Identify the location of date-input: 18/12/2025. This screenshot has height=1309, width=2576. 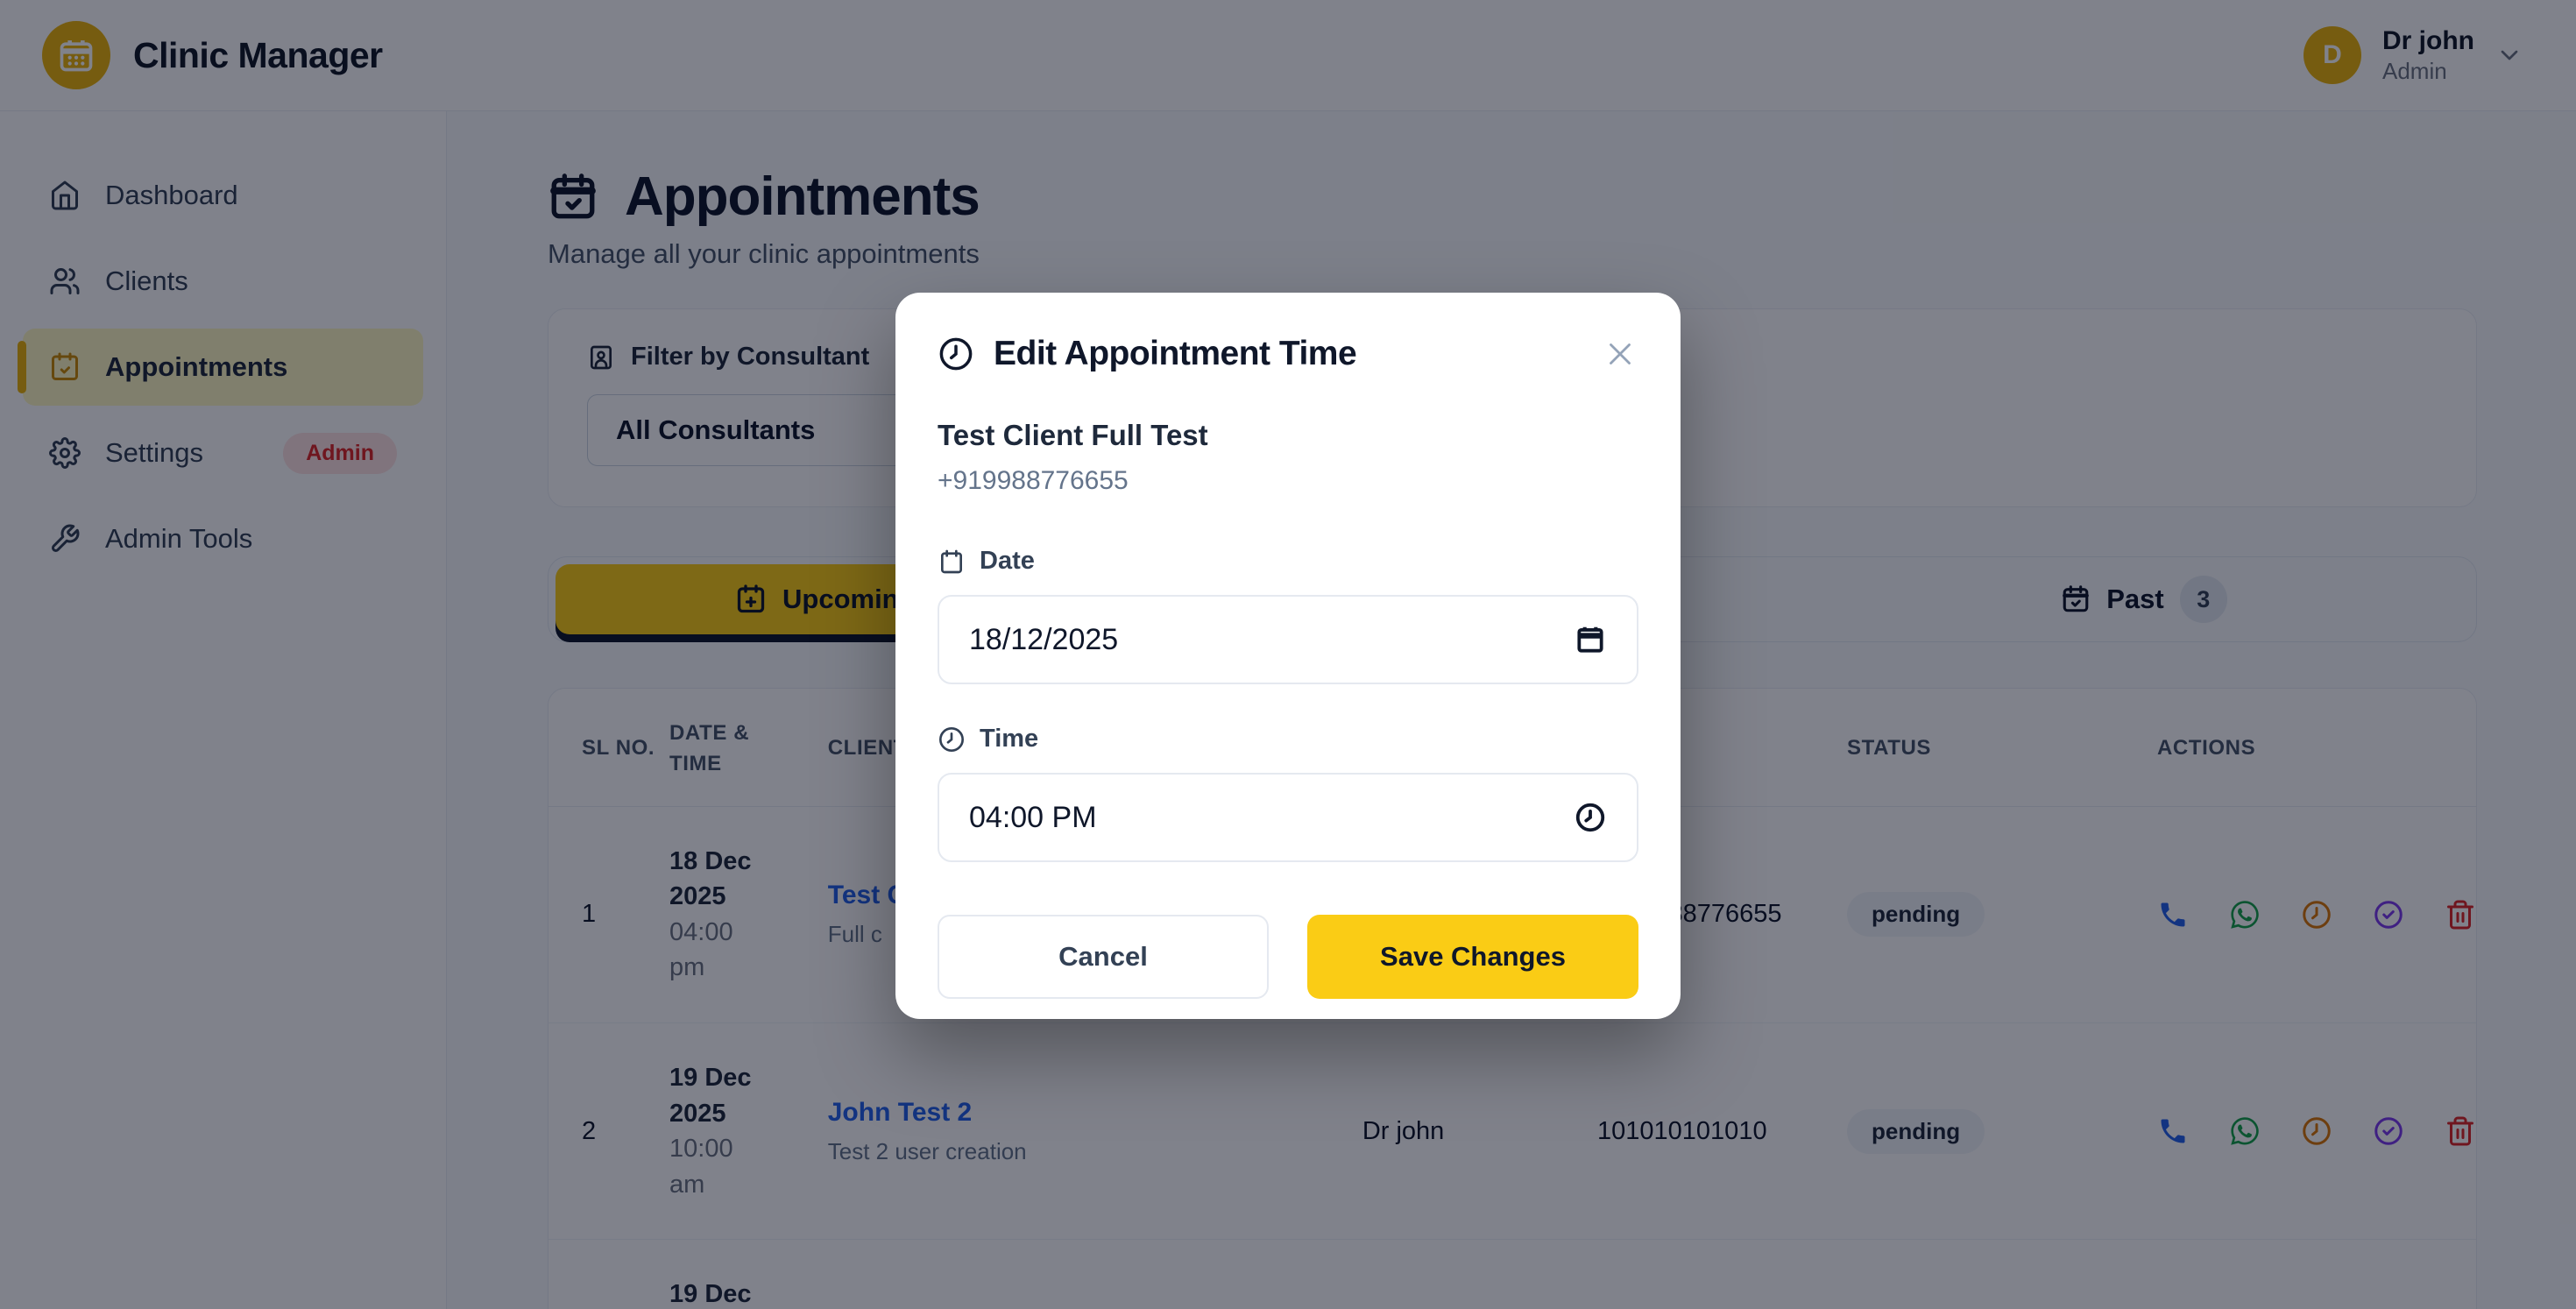
(1288, 639).